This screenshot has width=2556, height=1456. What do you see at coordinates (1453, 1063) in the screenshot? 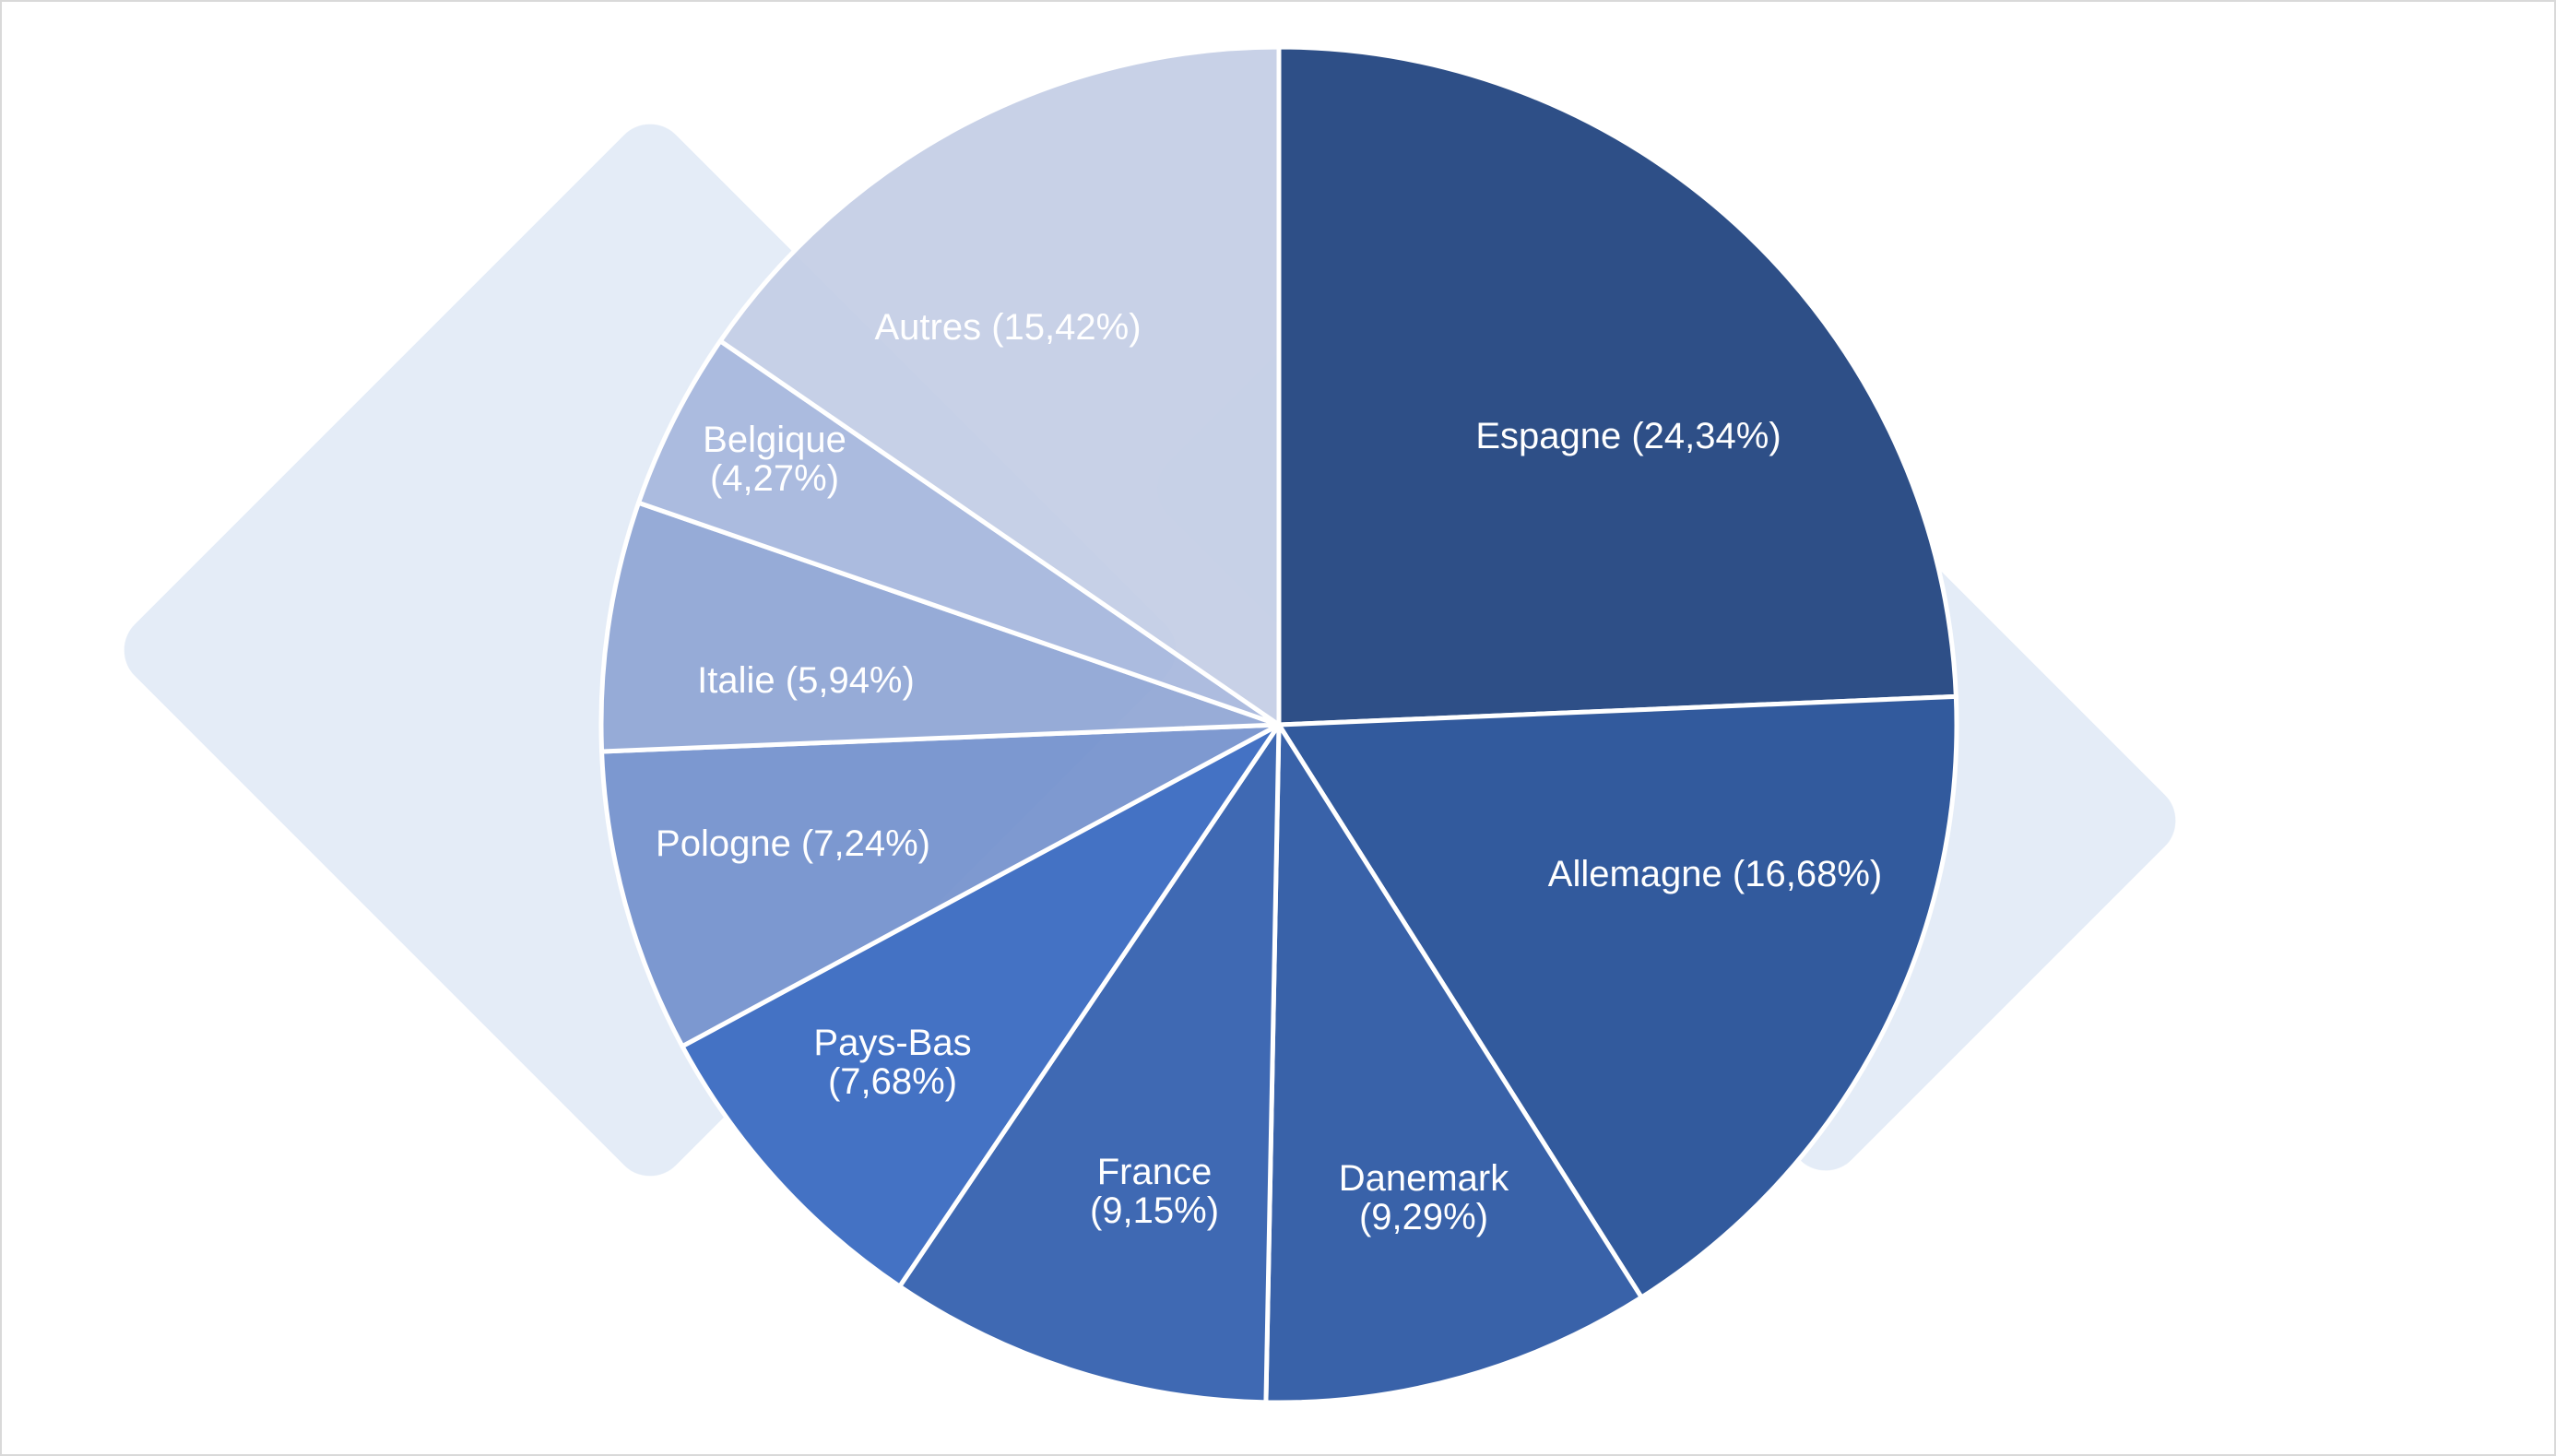
I see `pie-slice-danemark` at bounding box center [1453, 1063].